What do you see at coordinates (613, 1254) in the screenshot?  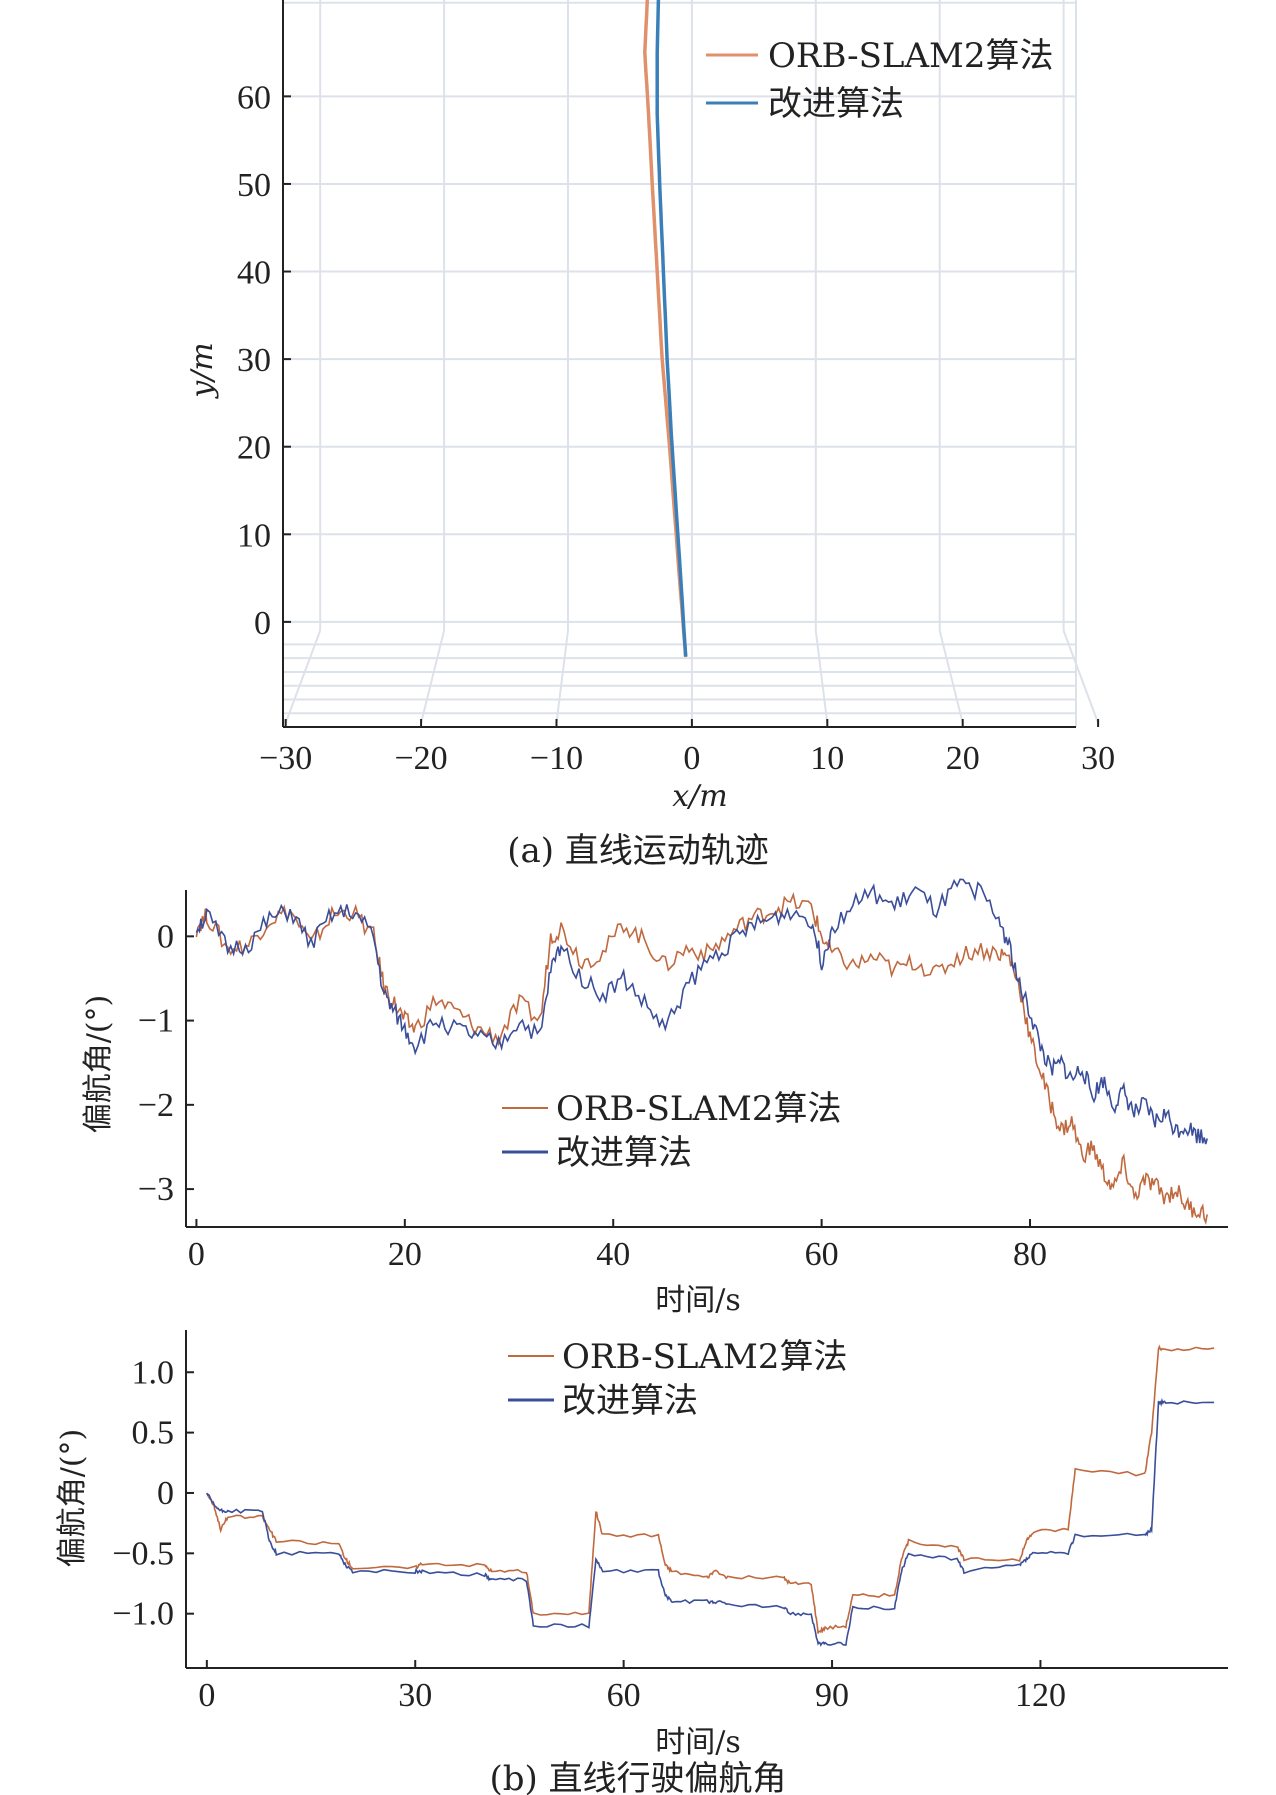 I see `x-tick-label: 40` at bounding box center [613, 1254].